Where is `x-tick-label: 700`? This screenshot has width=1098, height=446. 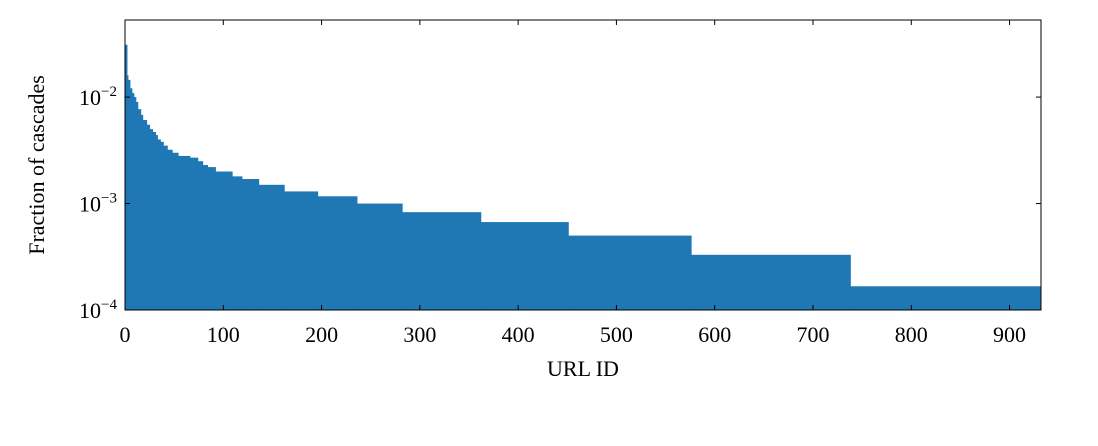
x-tick-label: 700 is located at coordinates (812, 334).